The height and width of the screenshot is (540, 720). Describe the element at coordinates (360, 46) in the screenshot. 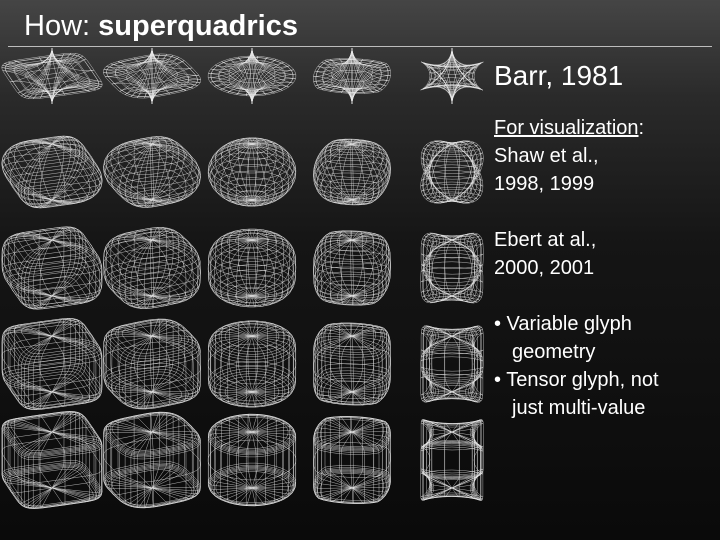

I see `title-divider` at that location.